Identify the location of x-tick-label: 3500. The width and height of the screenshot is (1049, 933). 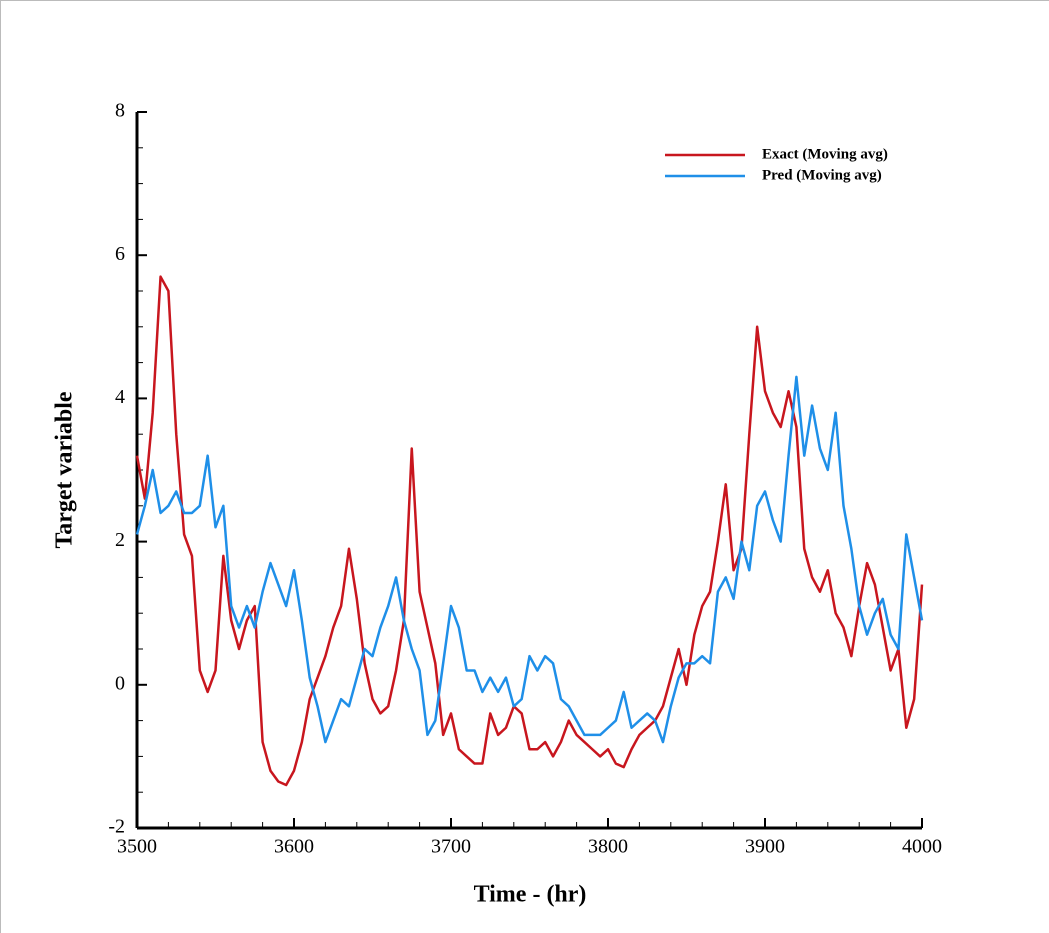
(137, 847).